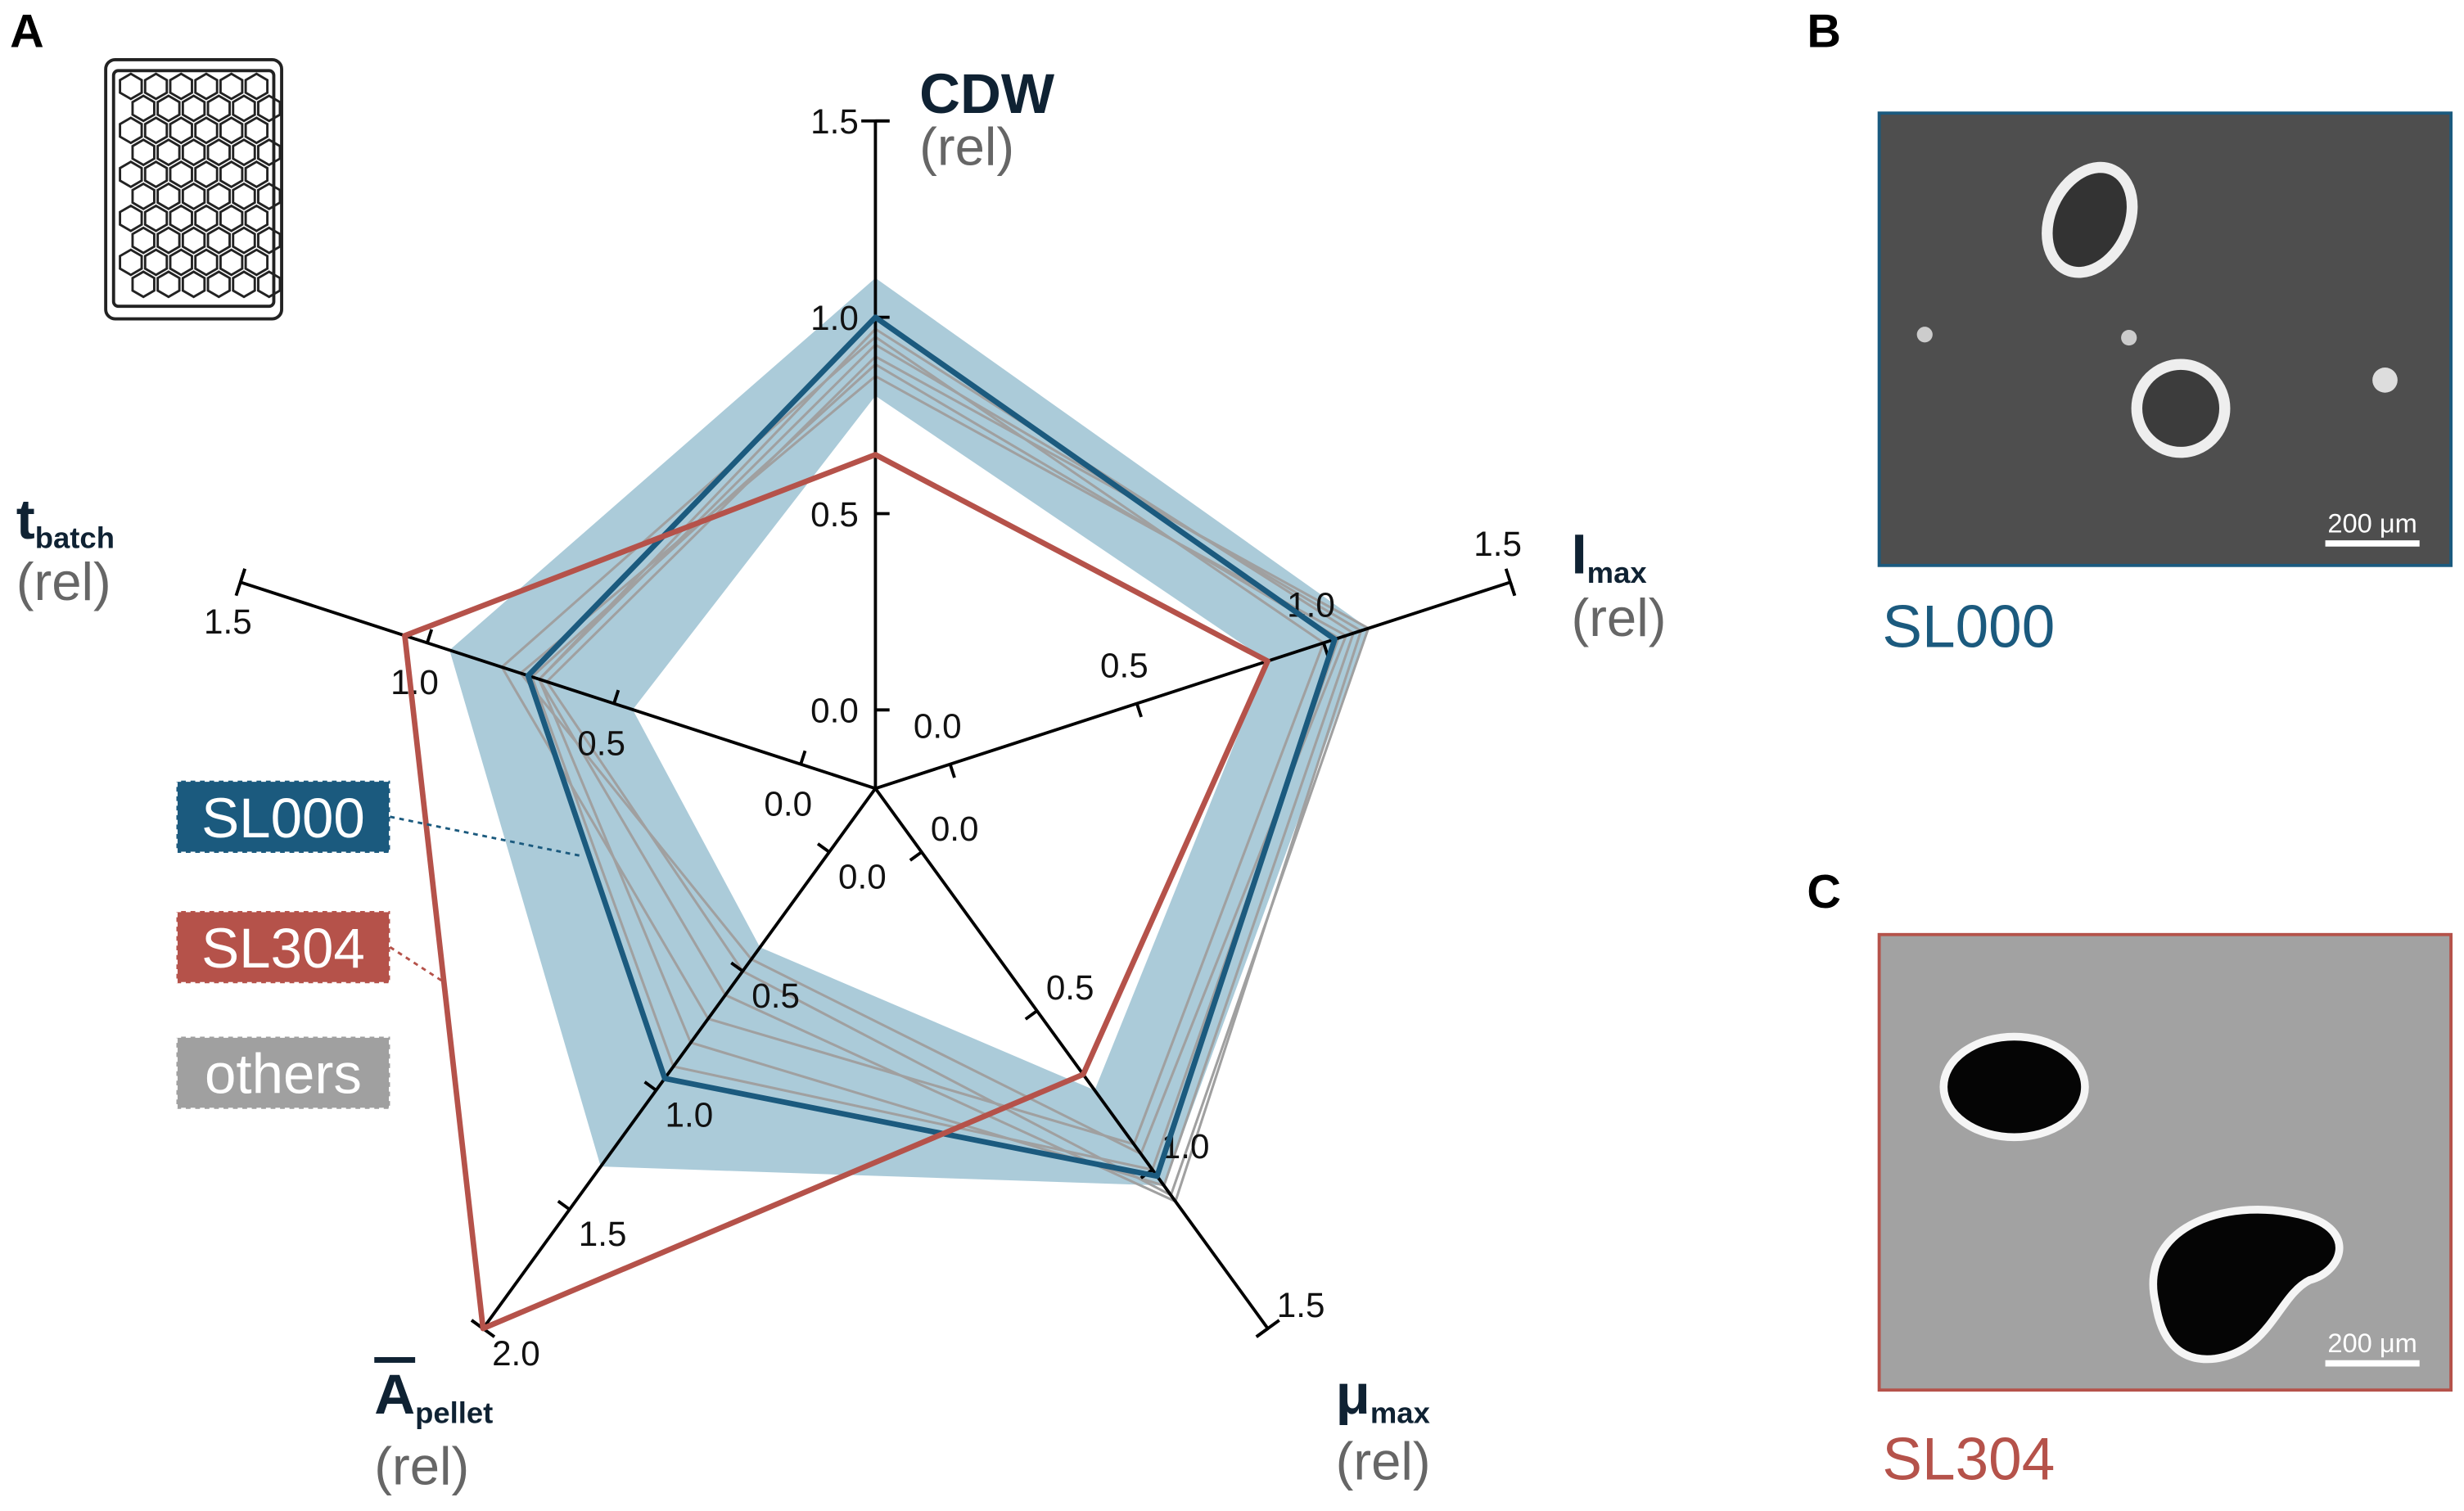 The height and width of the screenshot is (1511, 2464). I want to click on legend-label: SL304, so click(283, 948).